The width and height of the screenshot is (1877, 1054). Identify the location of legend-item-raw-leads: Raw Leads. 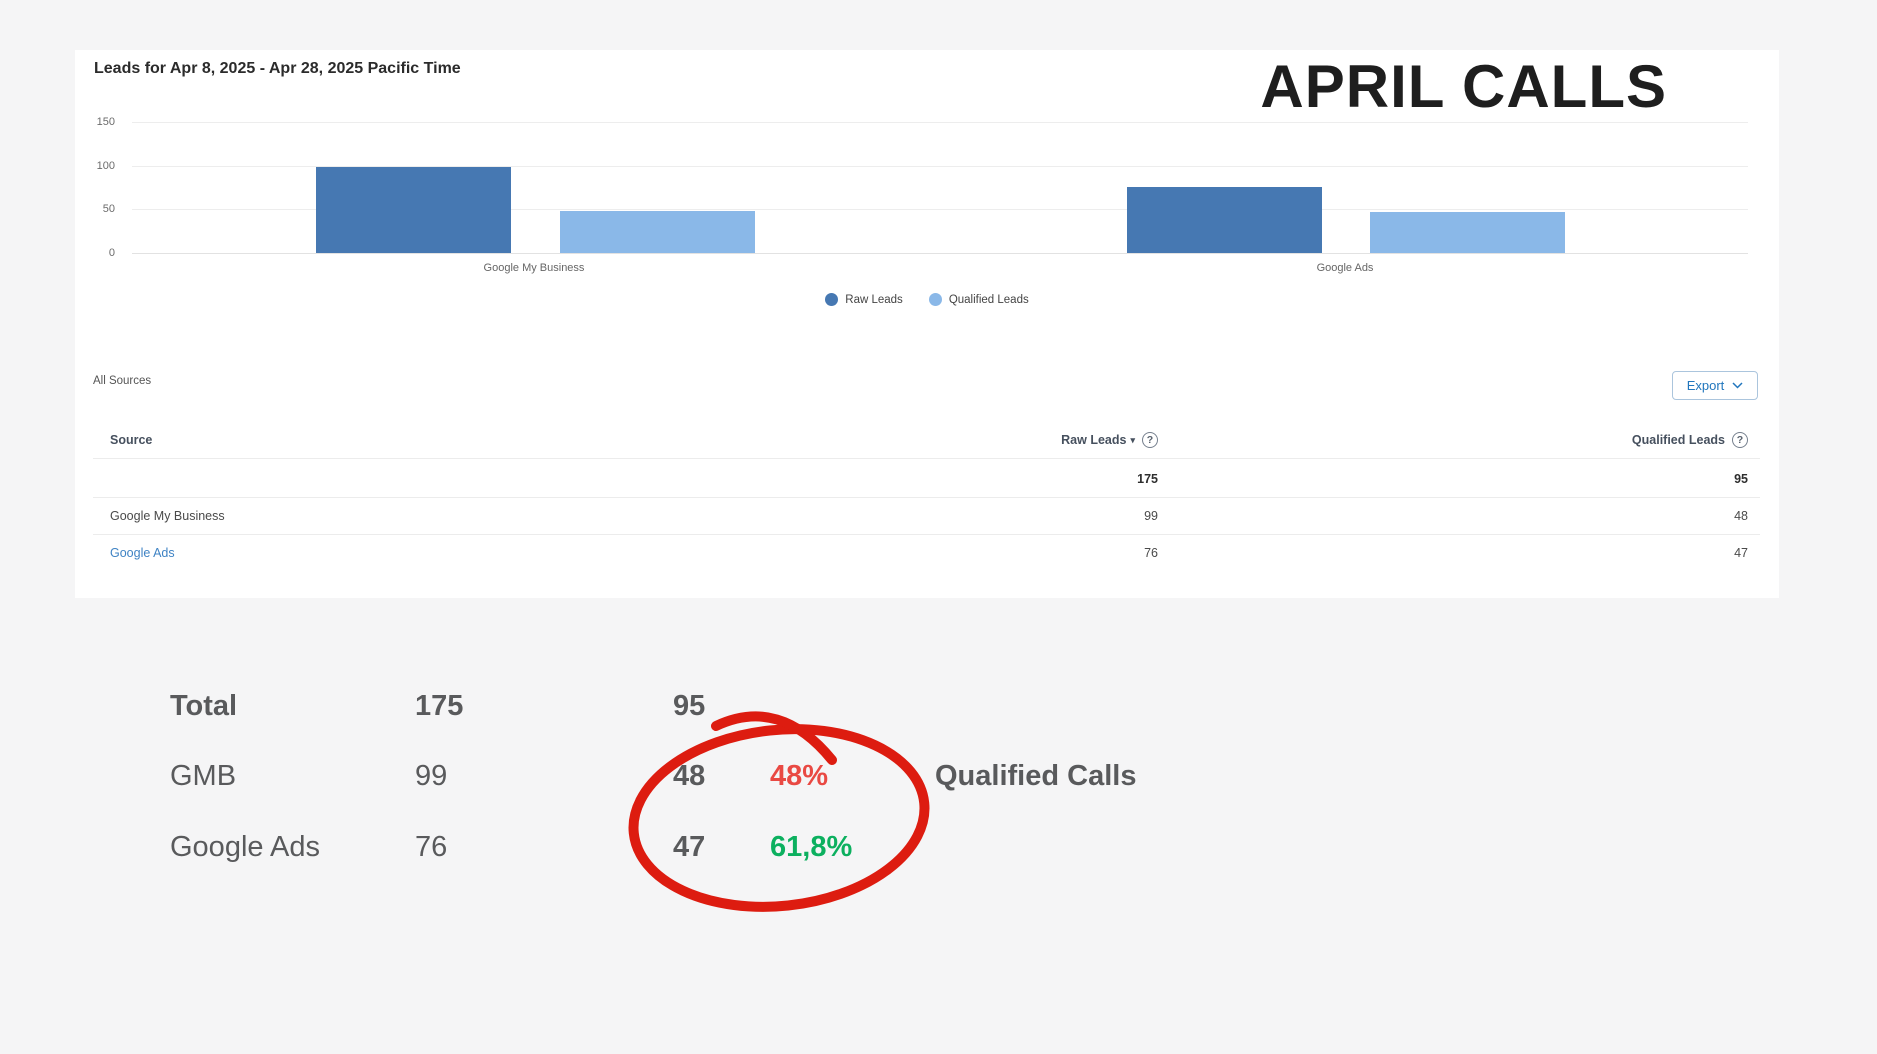
(864, 299).